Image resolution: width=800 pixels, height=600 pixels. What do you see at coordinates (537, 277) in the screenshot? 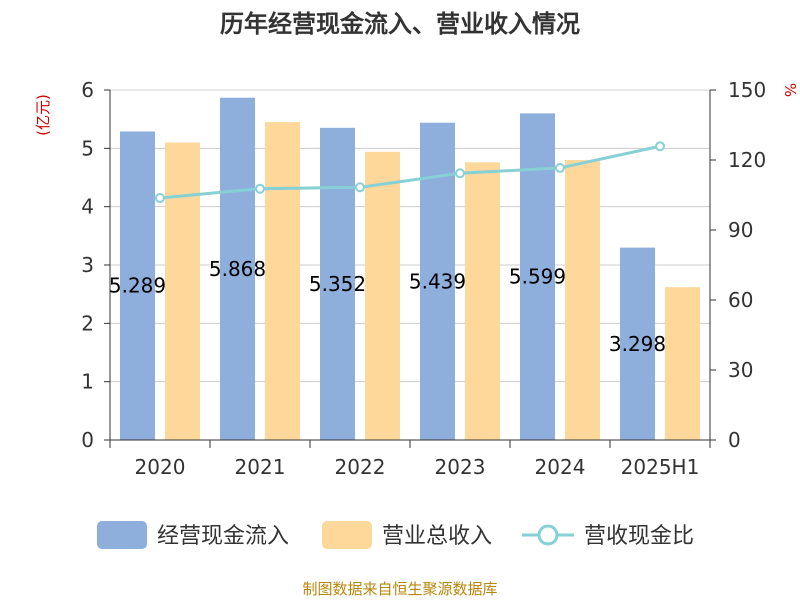
I see `data-label: 5.599` at bounding box center [537, 277].